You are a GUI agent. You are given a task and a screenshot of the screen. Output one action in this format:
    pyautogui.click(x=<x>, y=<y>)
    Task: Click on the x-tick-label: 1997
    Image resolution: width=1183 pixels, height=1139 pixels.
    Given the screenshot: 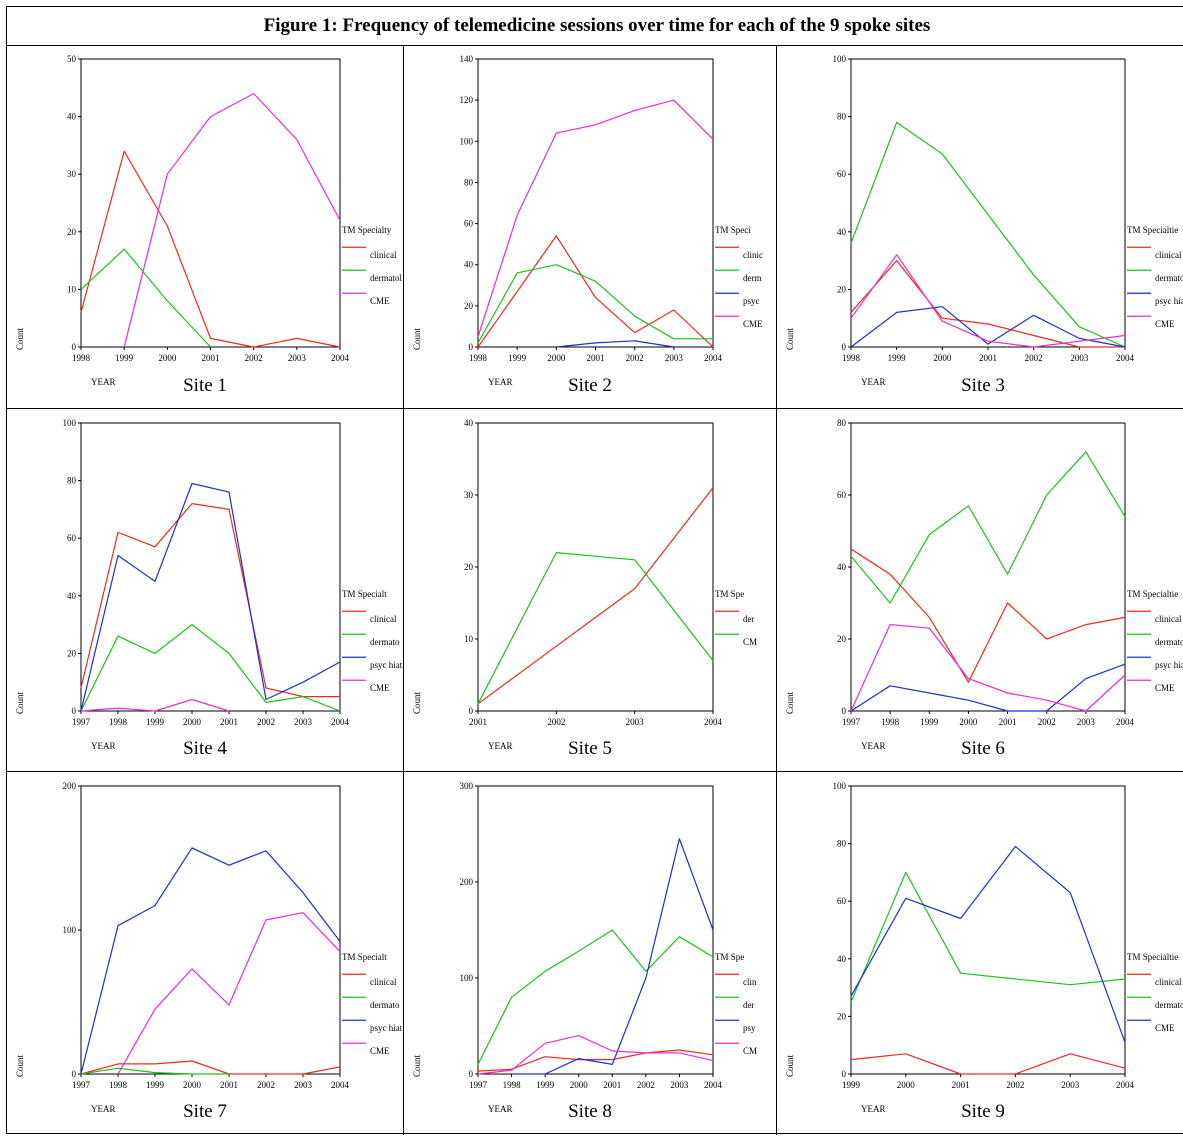 What is the action you would take?
    pyautogui.click(x=851, y=722)
    